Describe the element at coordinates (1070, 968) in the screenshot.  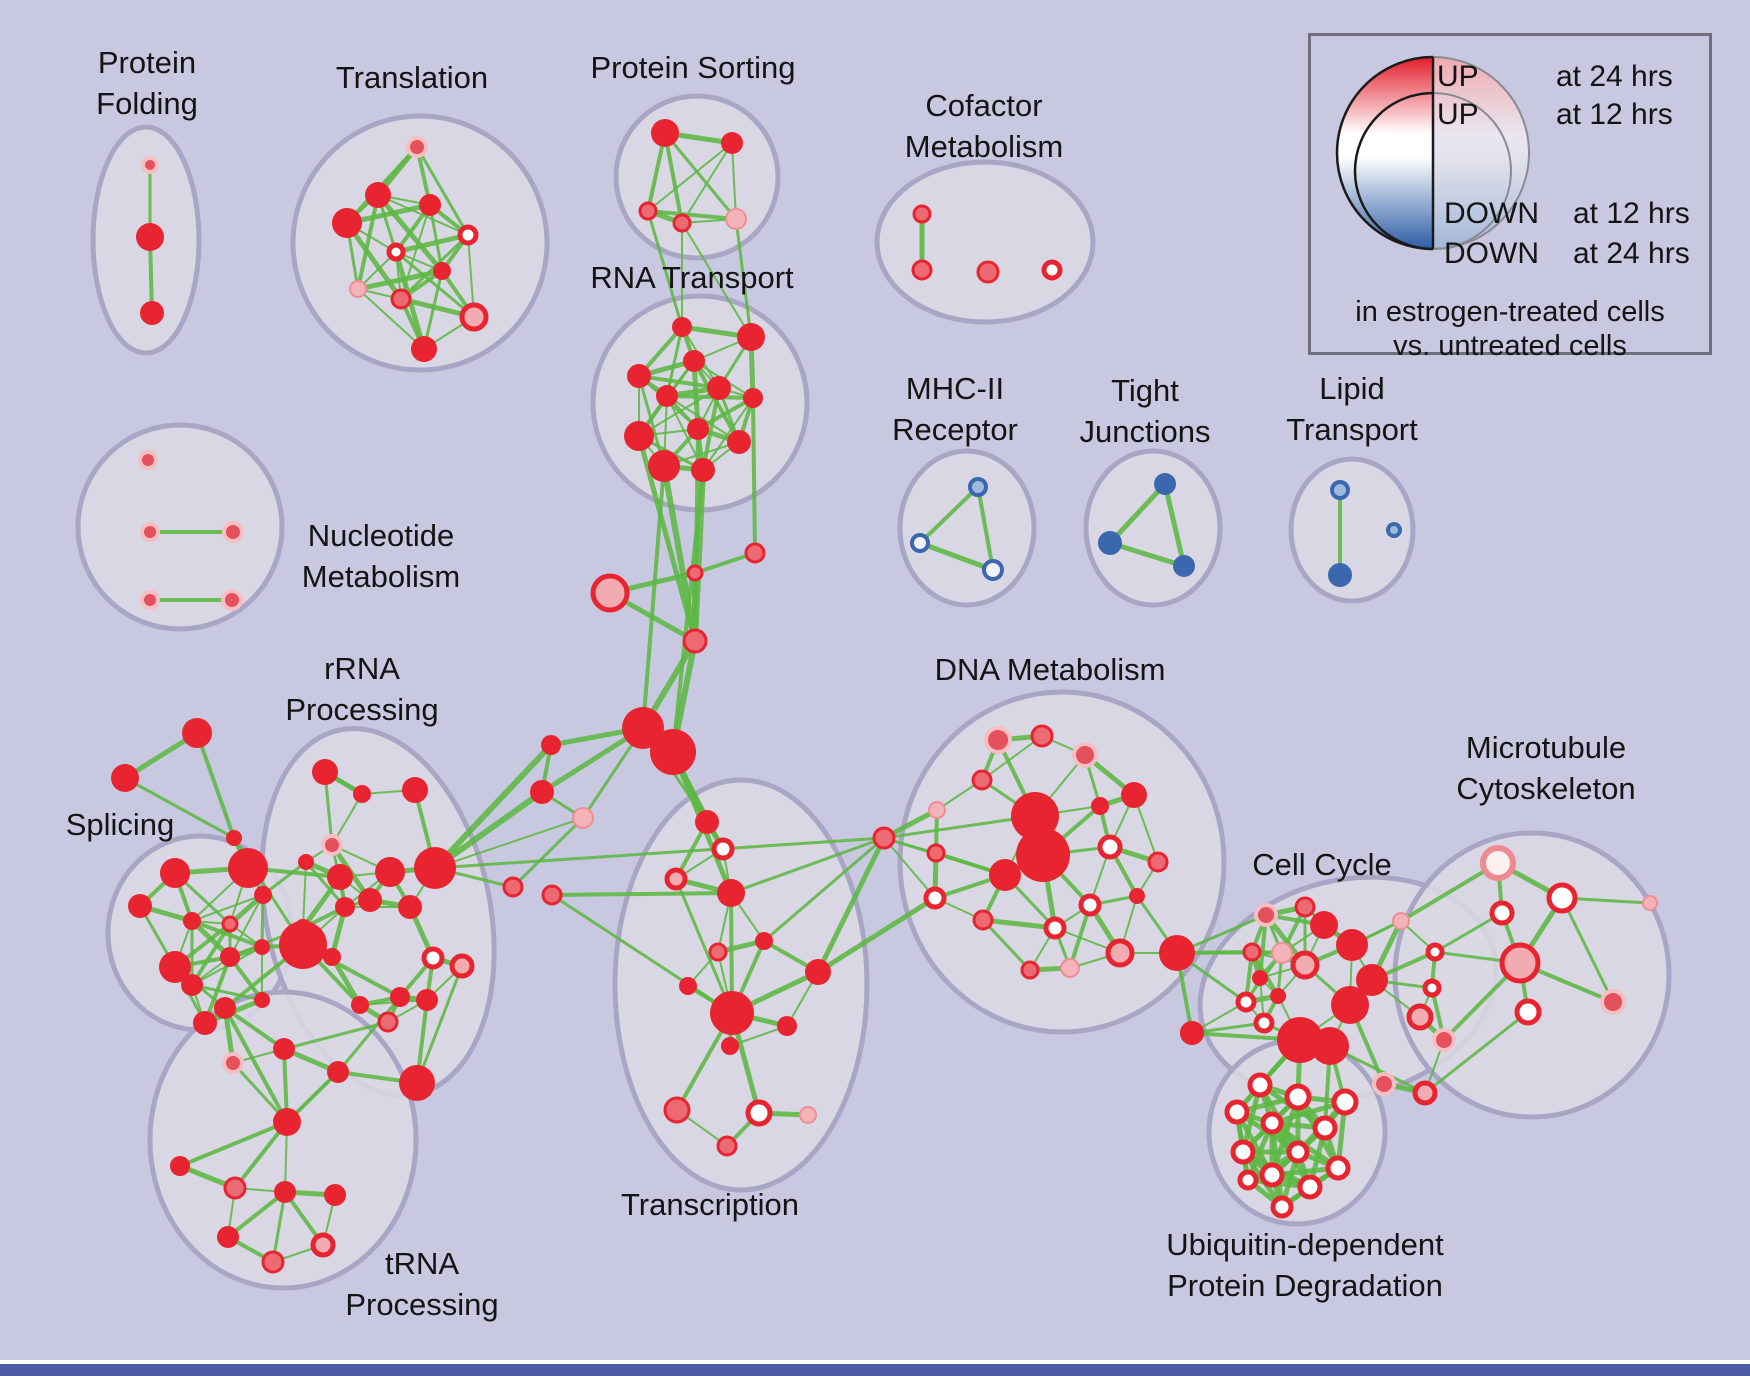
I see `gene-node-dna-lightpink` at that location.